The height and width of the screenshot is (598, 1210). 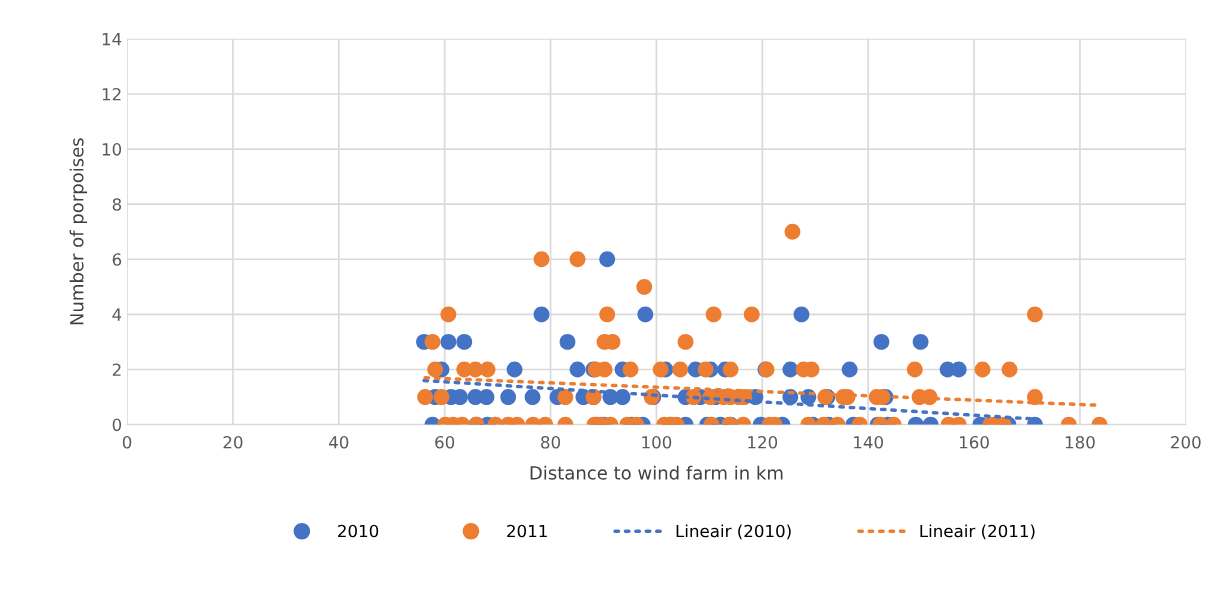 What do you see at coordinates (551, 442) in the screenshot?
I see `x-tick-label: 80` at bounding box center [551, 442].